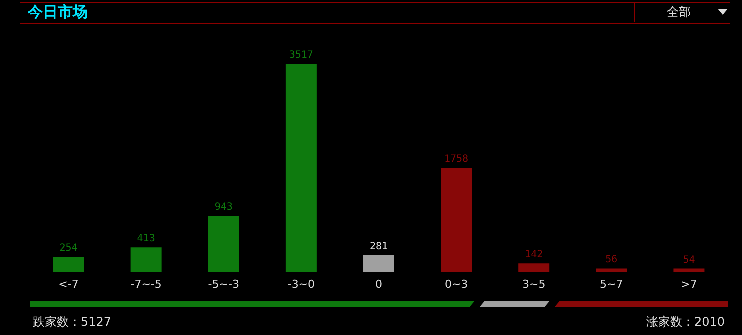 The height and width of the screenshot is (335, 742). What do you see at coordinates (456, 160) in the screenshot?
I see `data-label: 1758` at bounding box center [456, 160].